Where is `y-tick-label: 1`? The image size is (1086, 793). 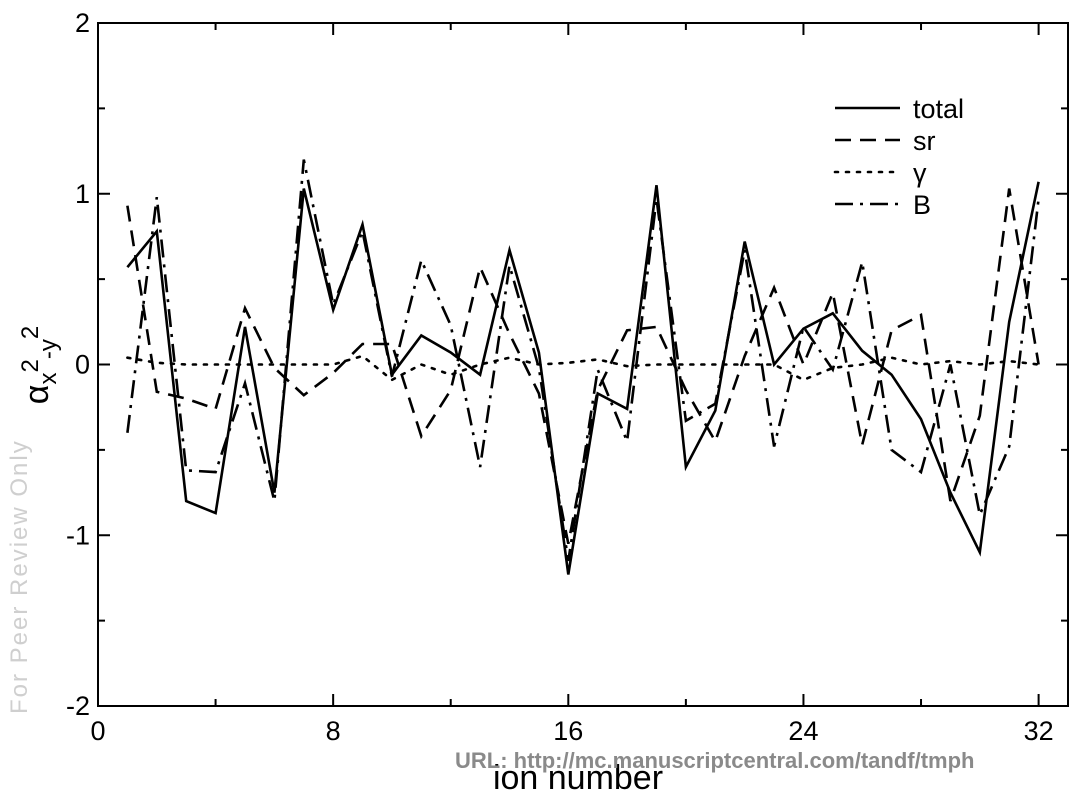 y-tick-label: 1 is located at coordinates (82, 194).